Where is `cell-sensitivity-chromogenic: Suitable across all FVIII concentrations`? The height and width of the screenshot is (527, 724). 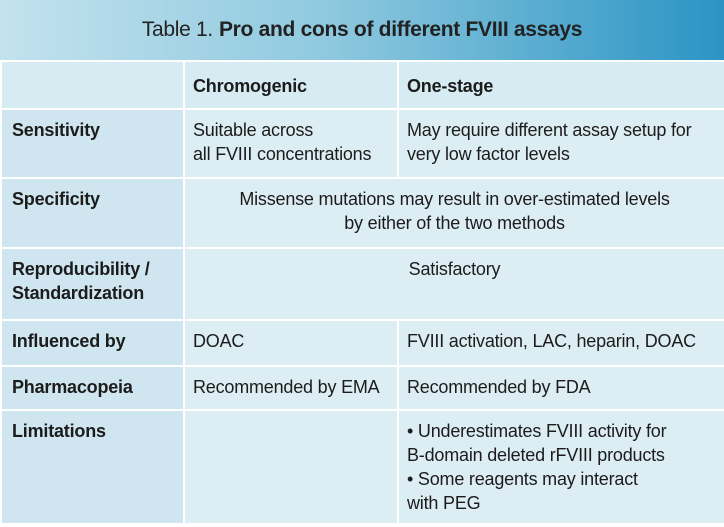
cell-sensitivity-chromogenic: Suitable across all FVIII concentrations is located at coordinates (291, 143).